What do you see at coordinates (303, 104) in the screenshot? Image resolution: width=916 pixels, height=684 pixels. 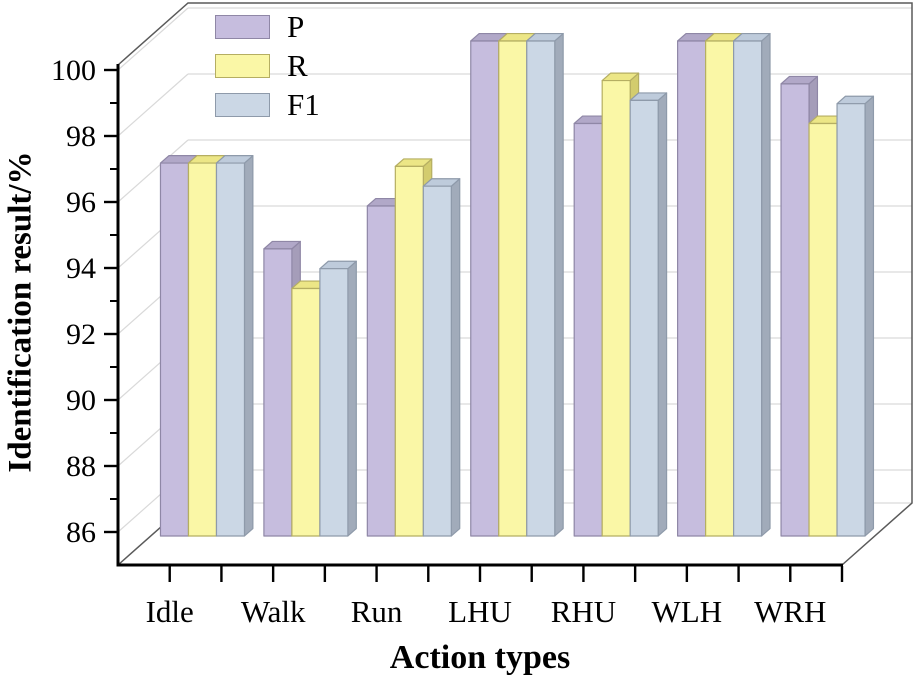 I see `legend-label-f1: F1` at bounding box center [303, 104].